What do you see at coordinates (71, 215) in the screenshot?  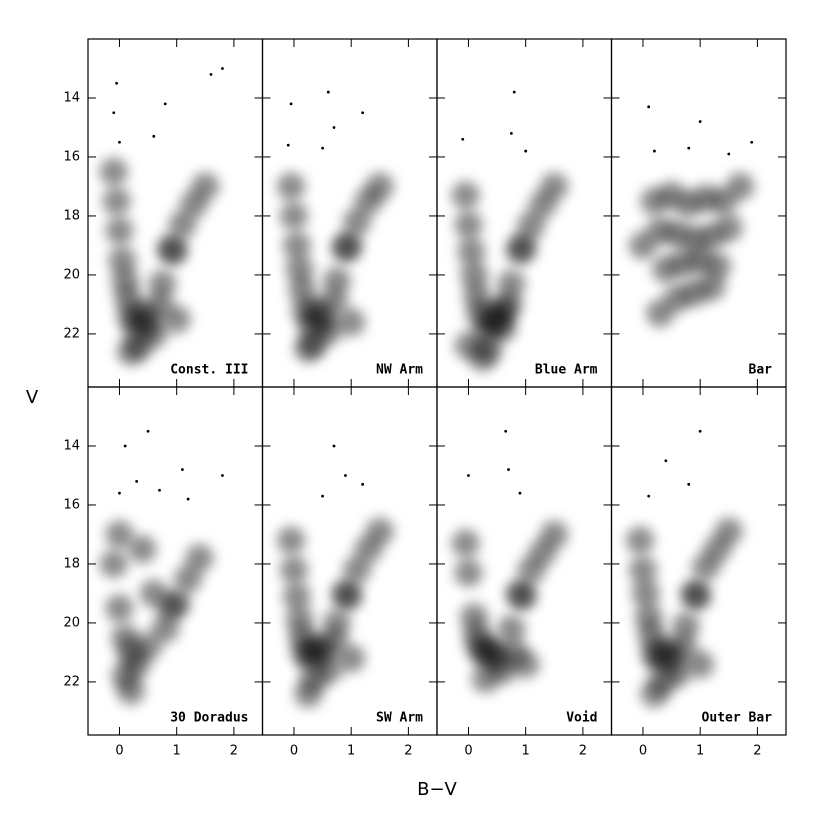 I see `y-tick-label: 18` at bounding box center [71, 215].